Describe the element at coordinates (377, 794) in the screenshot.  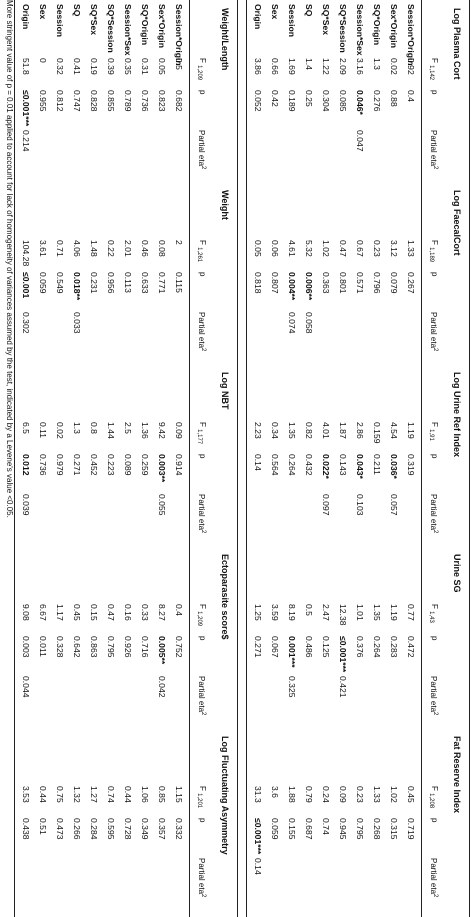
I see `cell-f: 1.33` at that location.